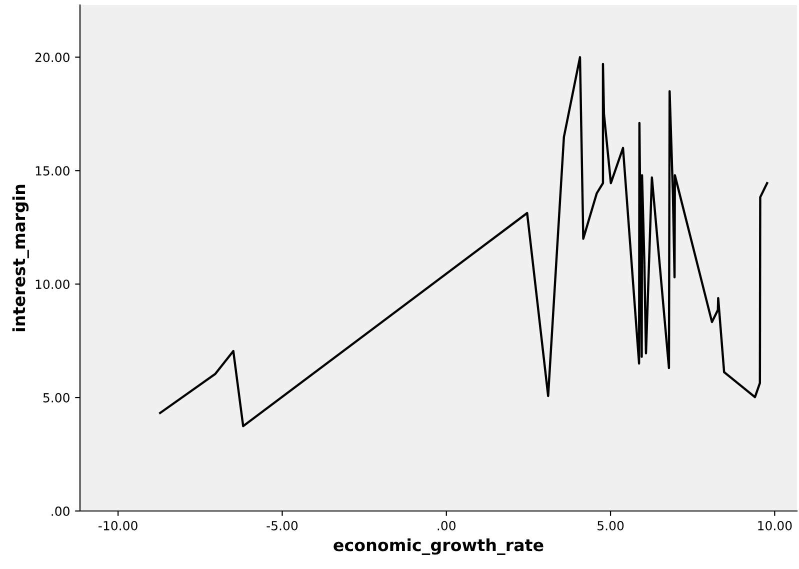  What do you see at coordinates (775, 525) in the screenshot?
I see `x-tick-label: 10.00` at bounding box center [775, 525].